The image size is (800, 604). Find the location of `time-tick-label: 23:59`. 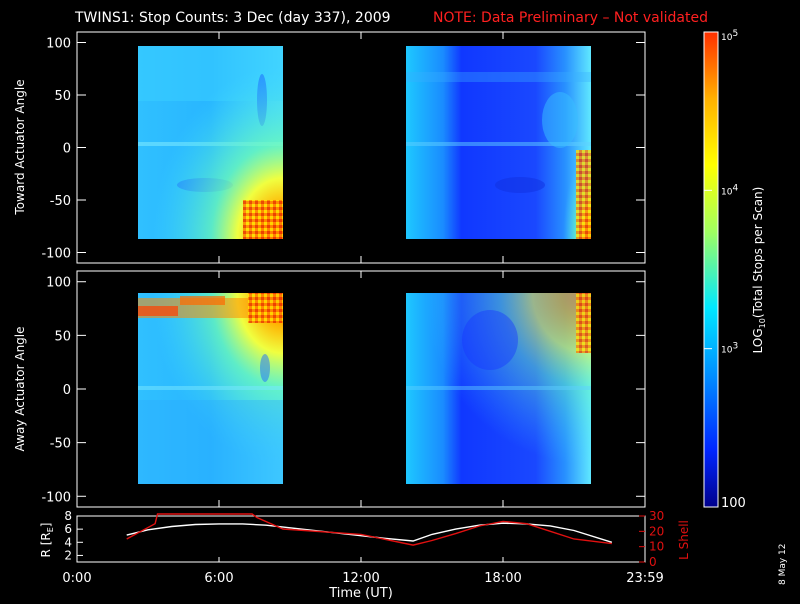

time-tick-label: 23:59 is located at coordinates (644, 578).